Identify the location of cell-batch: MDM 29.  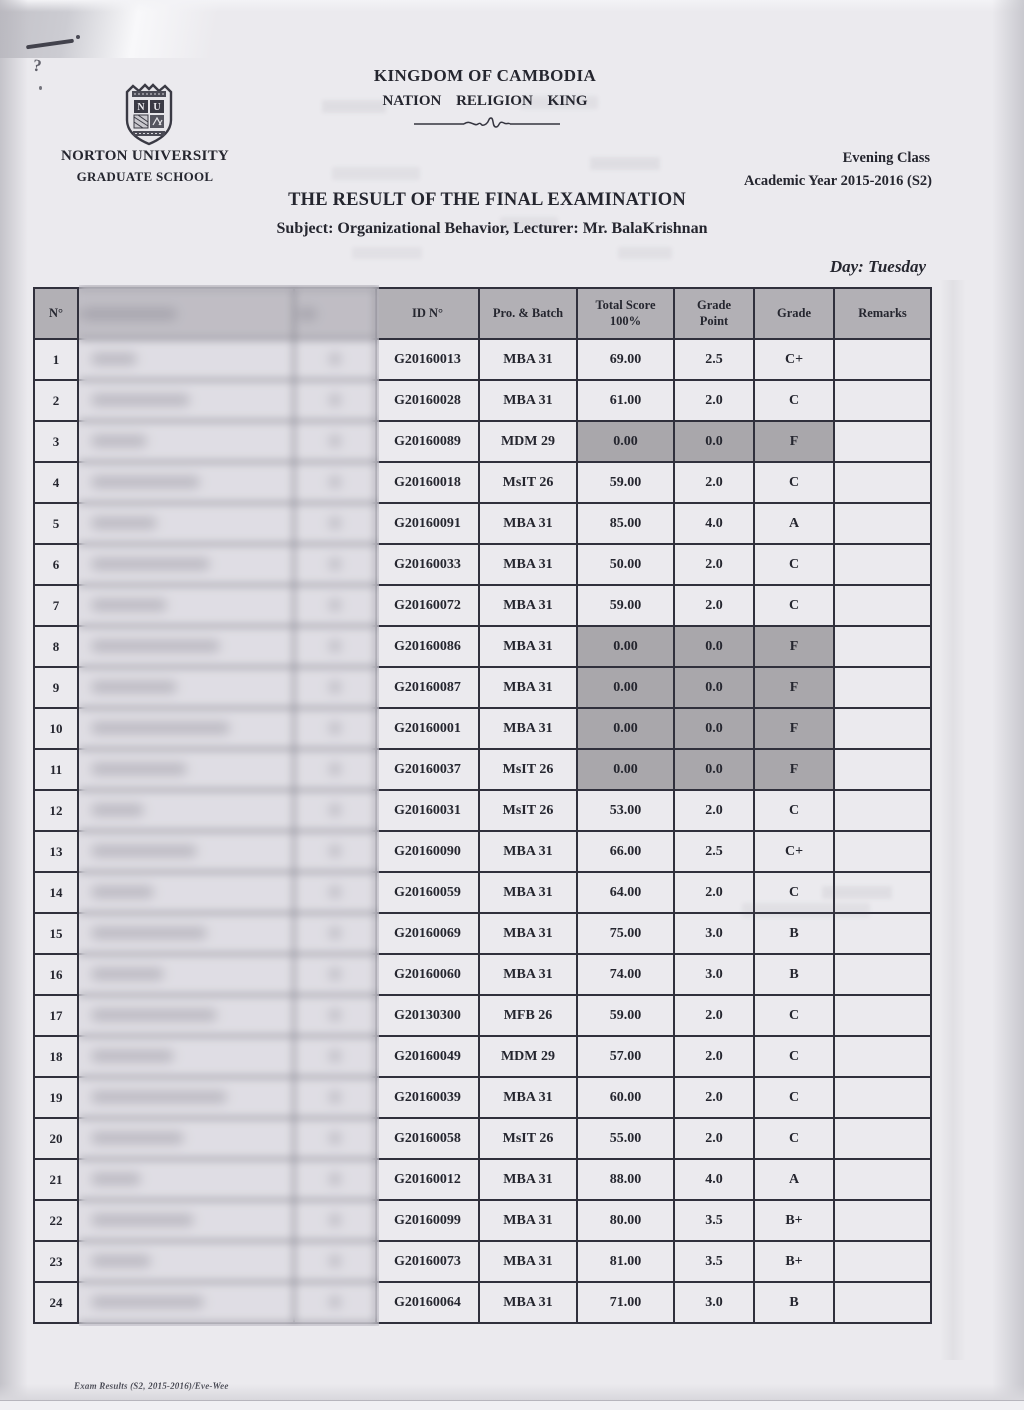
(528, 441).